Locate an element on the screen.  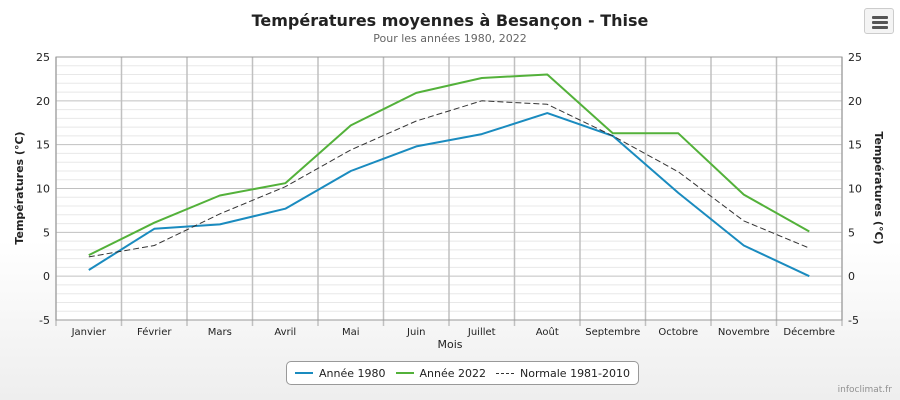
y-tick-label-left: -5 is located at coordinates (44, 320).